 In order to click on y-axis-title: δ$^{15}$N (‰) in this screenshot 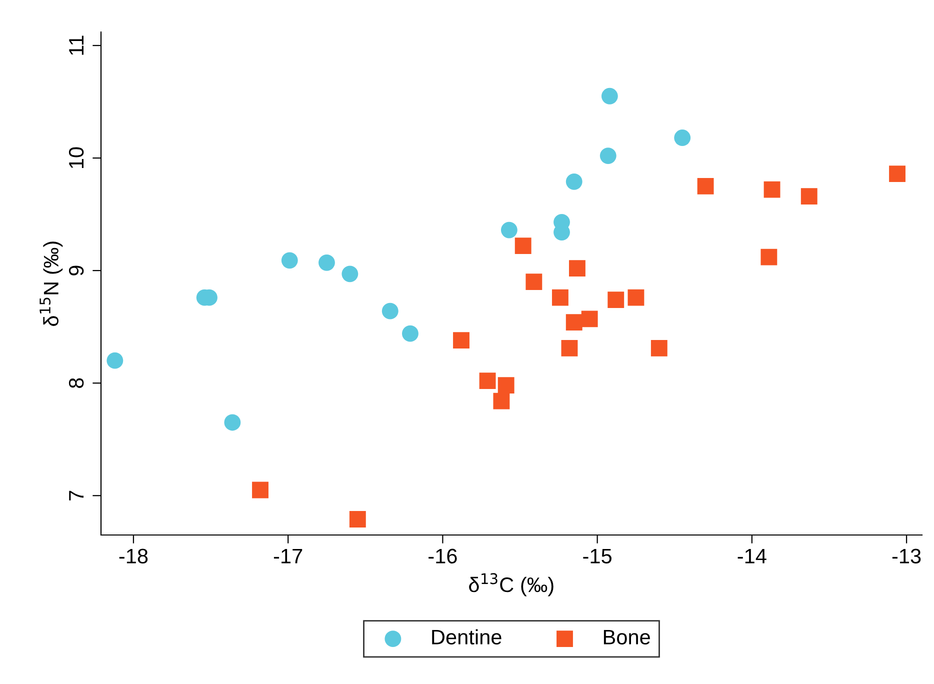, I will do `click(51, 284)`.